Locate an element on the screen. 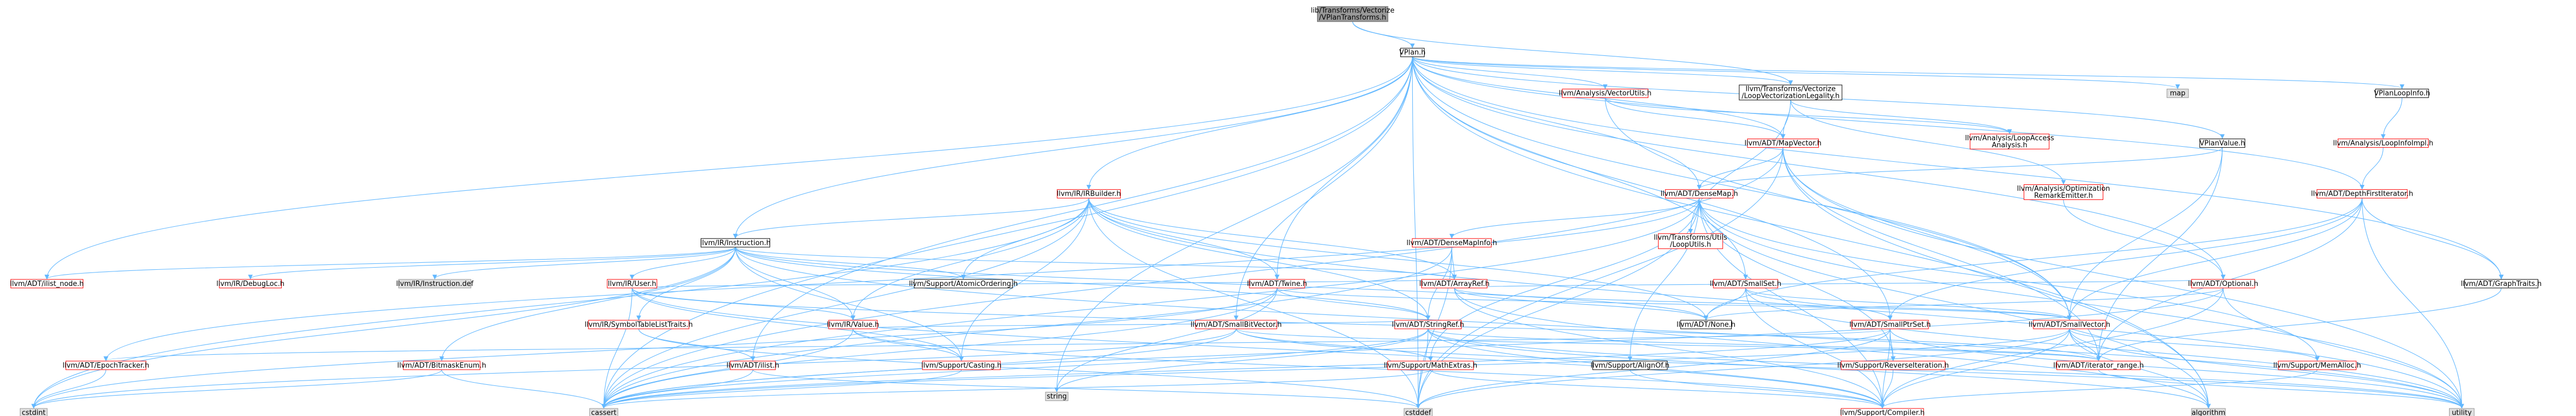 The width and height of the screenshot is (2576, 416). edge-instruction-to-instrdef is located at coordinates (584, 263).